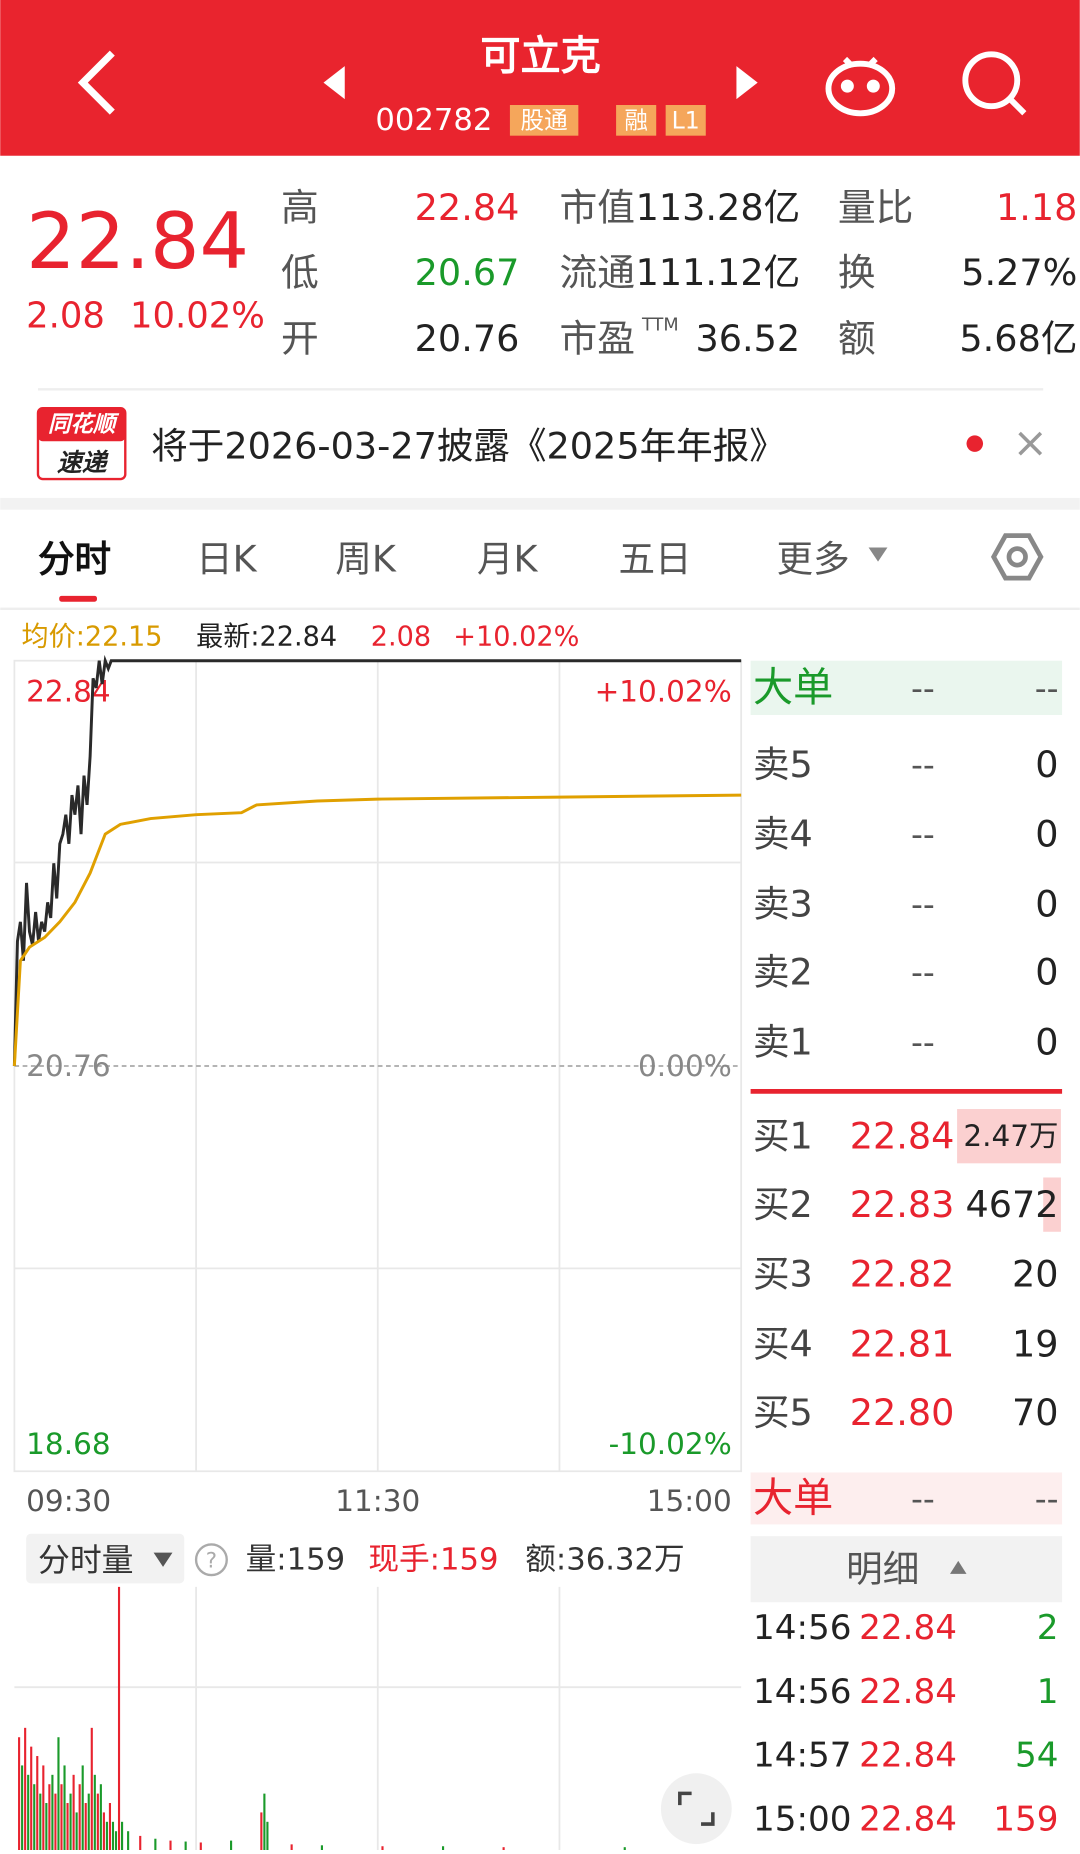  What do you see at coordinates (902, 1412) in the screenshot?
I see `bid-price: 22.80` at bounding box center [902, 1412].